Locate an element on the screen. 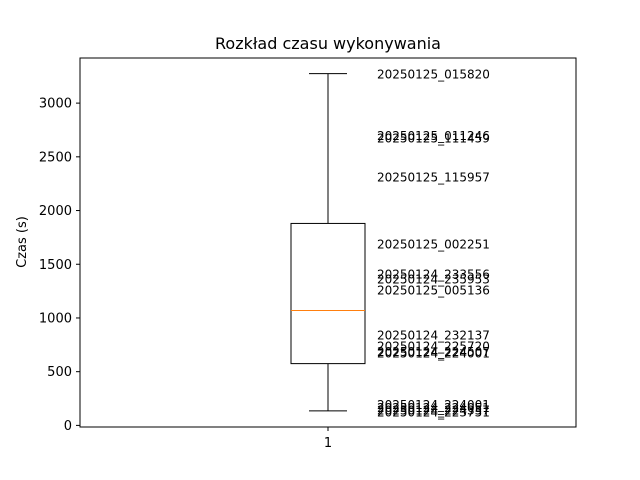  y-axis-ticks: 0 500 1000 1500 2000 2500 3000 is located at coordinates (59, 265).